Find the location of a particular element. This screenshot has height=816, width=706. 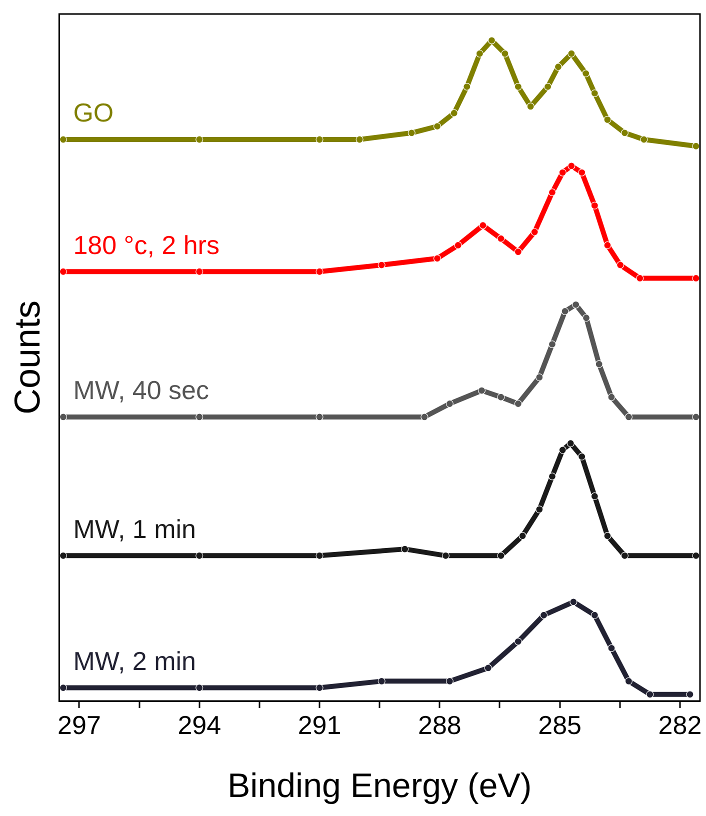

y-axis-title: Counts is located at coordinates (27, 357).